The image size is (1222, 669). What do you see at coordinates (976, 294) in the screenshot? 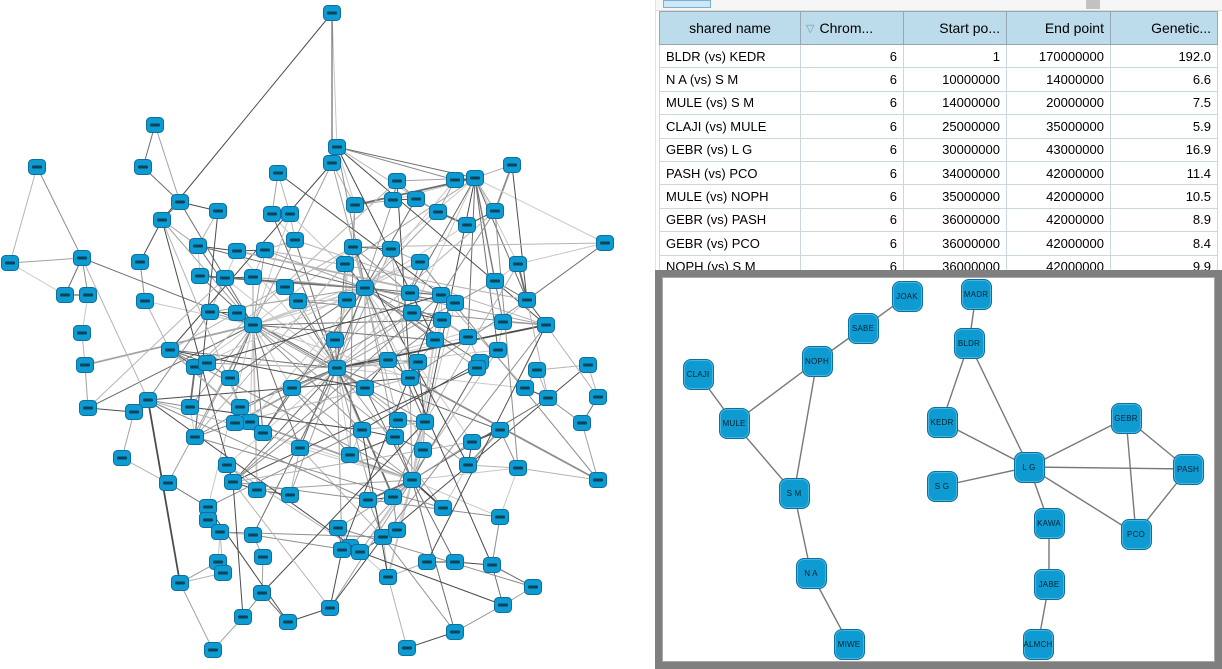
I see `network-node: MADR` at bounding box center [976, 294].